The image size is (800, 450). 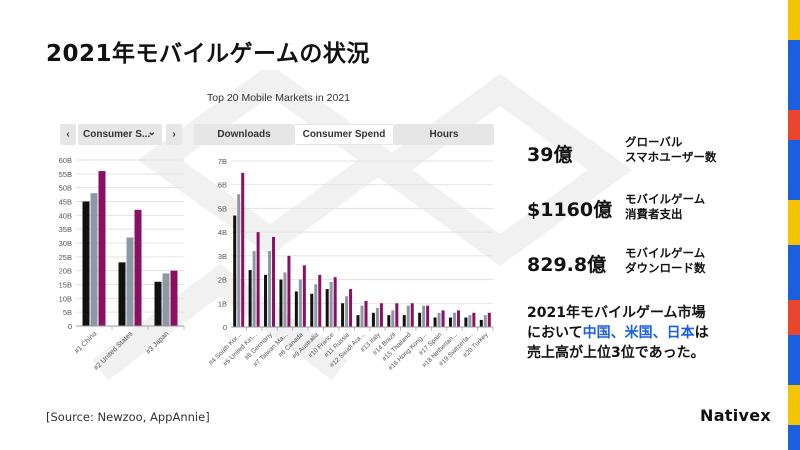 I want to click on prev-button: ‹, so click(x=68, y=134).